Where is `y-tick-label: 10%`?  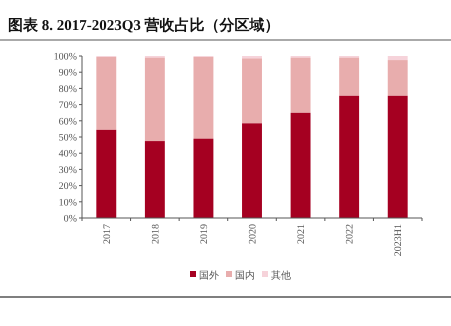 y-tick-label: 10% is located at coordinates (67, 202).